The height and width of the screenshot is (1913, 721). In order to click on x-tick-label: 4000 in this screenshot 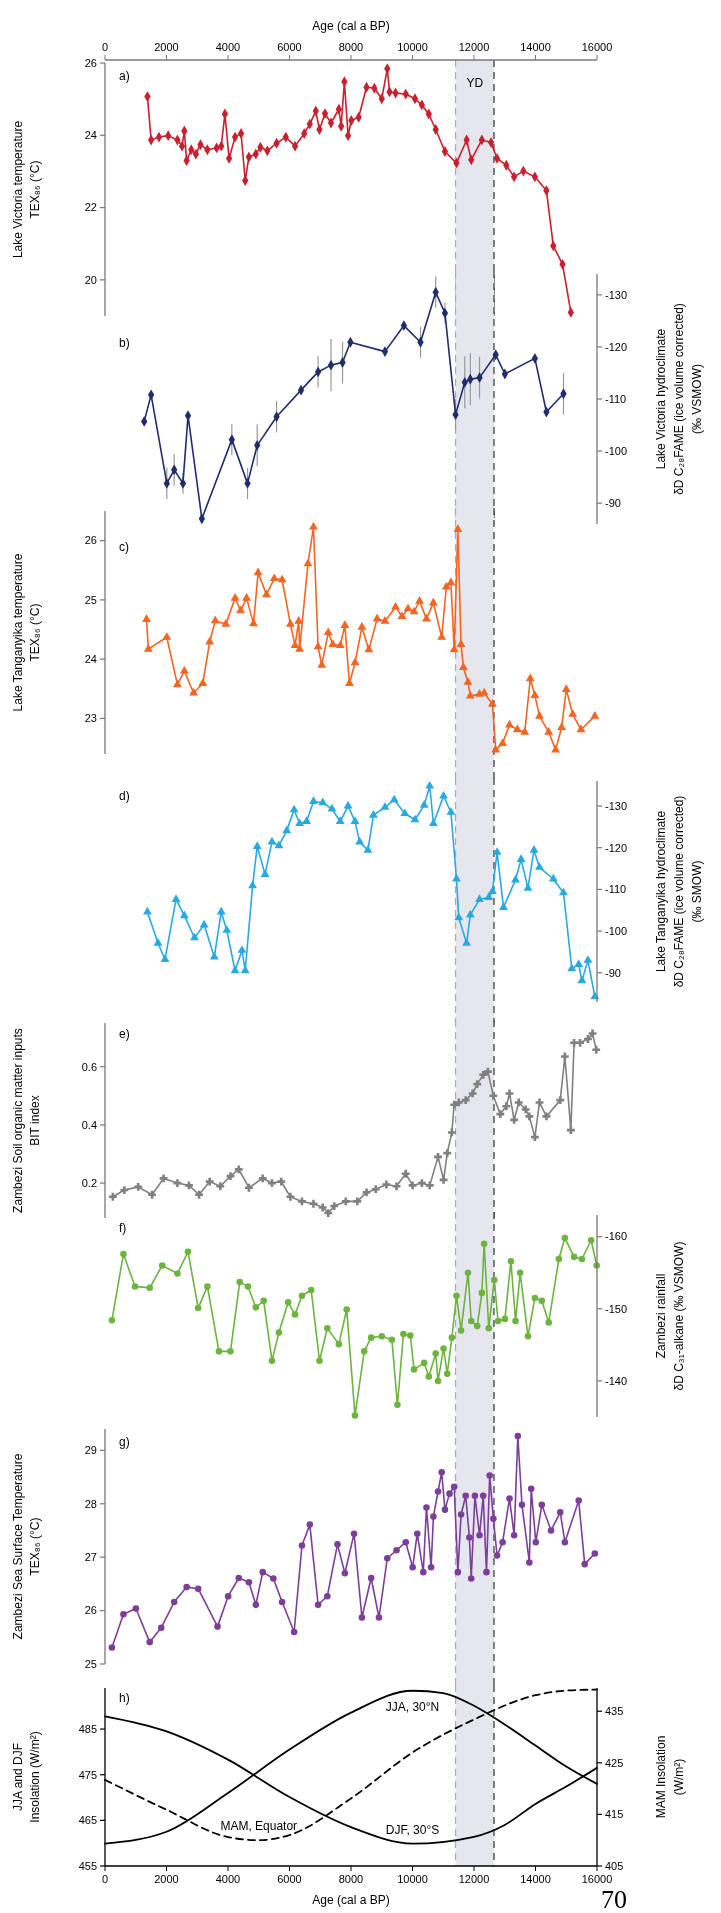, I will do `click(228, 1879)`.